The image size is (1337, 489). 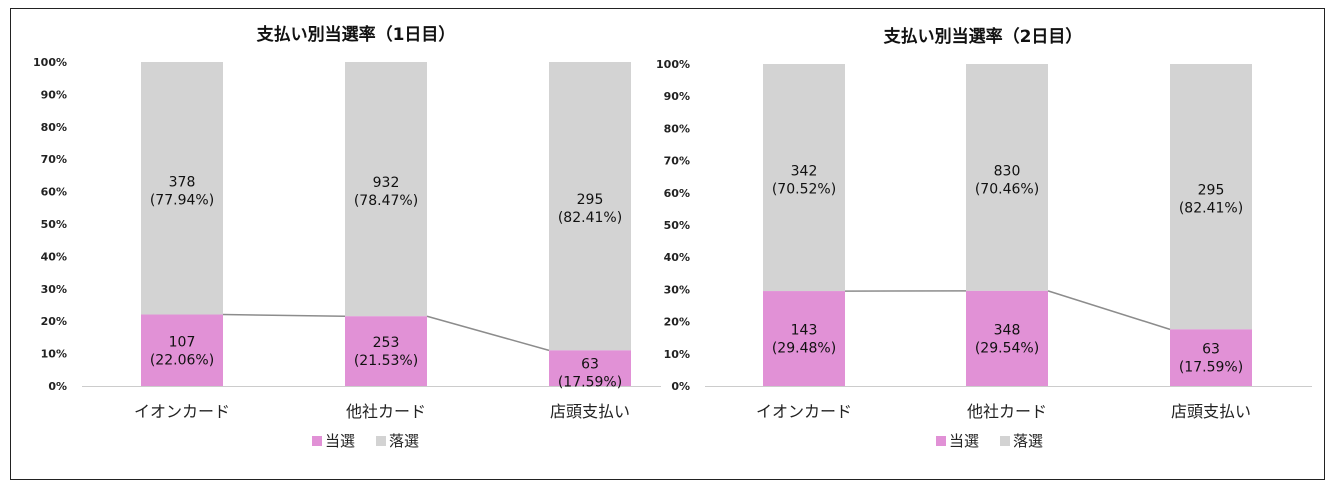 What do you see at coordinates (1007, 171) in the screenshot?
I see `data-label-lose-count: 830` at bounding box center [1007, 171].